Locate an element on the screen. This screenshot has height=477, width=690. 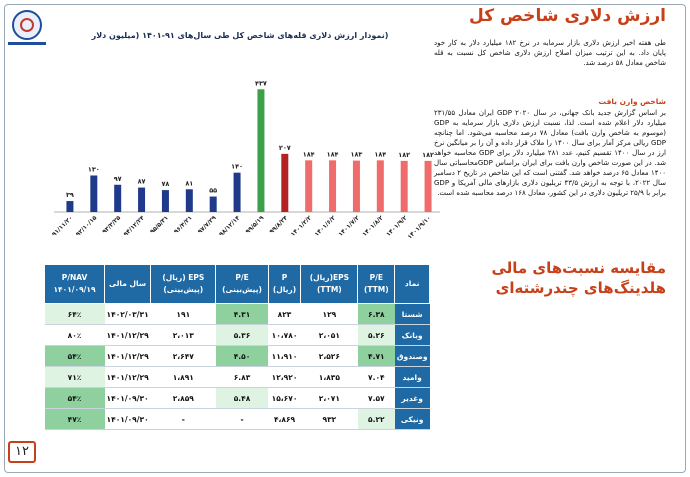
data-label: ۱۸۳ is located at coordinates (356, 155).